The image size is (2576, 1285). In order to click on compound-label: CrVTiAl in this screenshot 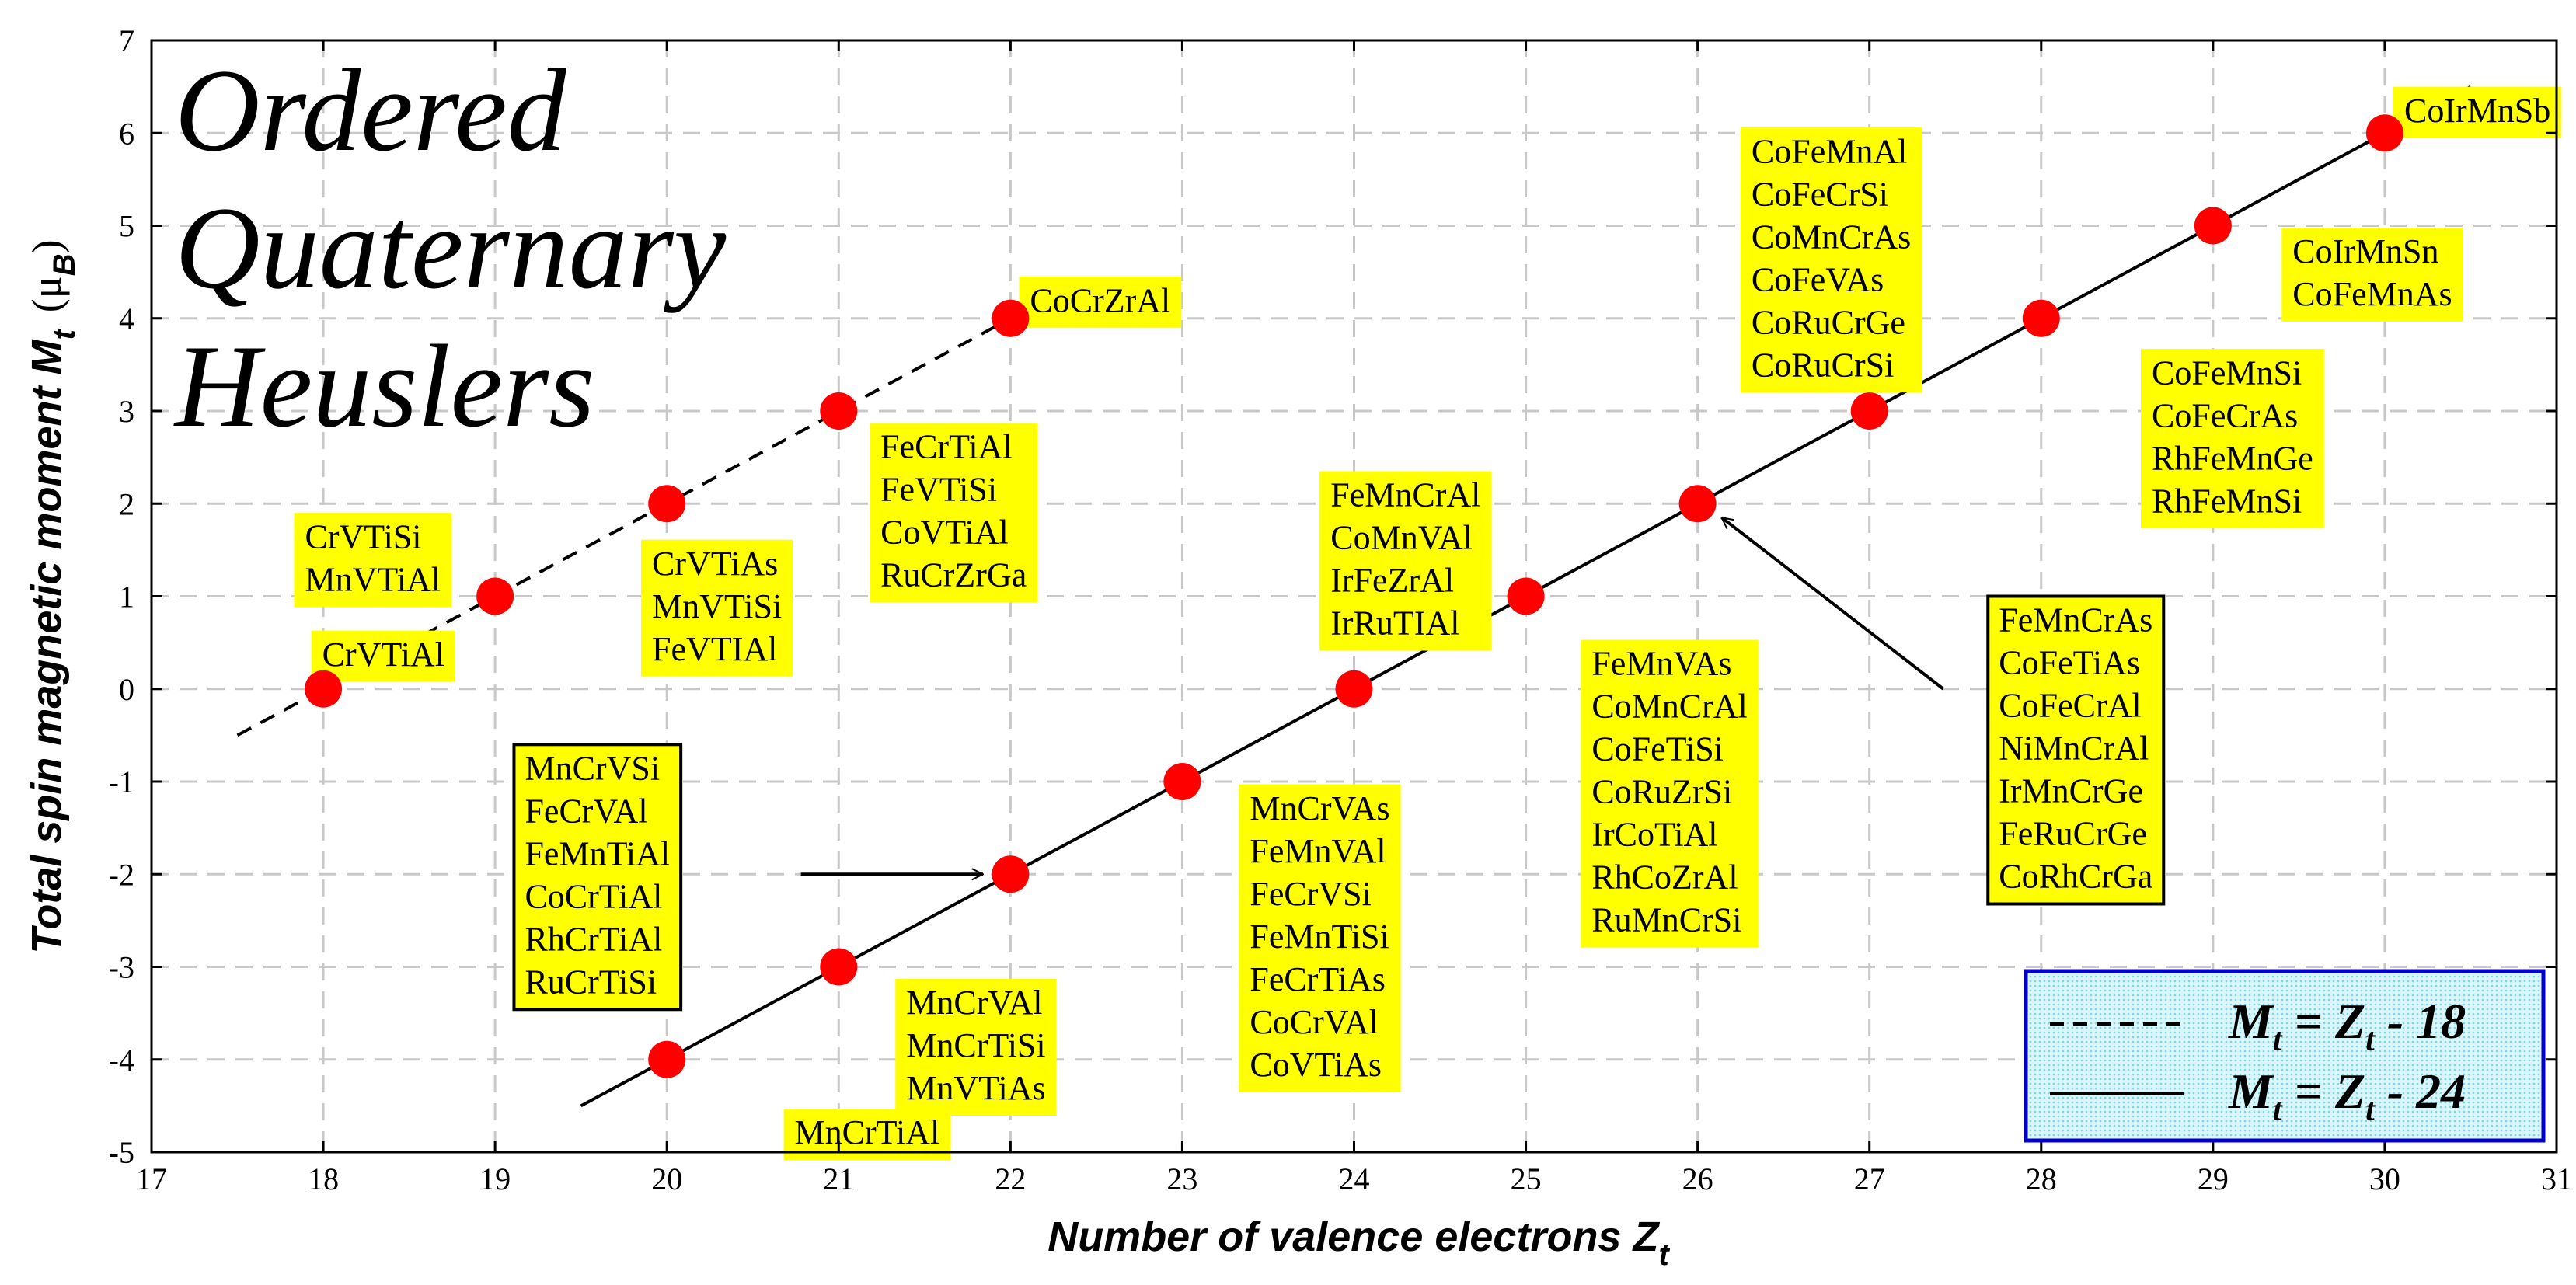, I will do `click(383, 655)`.